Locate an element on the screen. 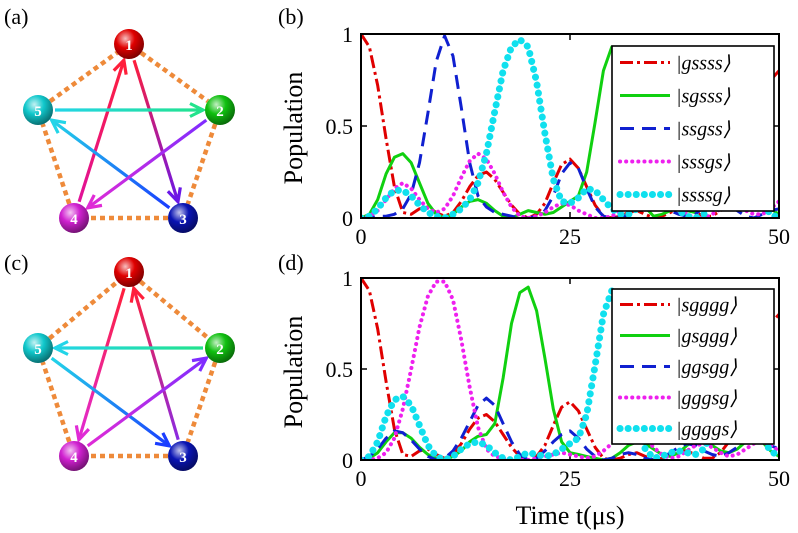 The height and width of the screenshot is (533, 798). legend-label-4: |ggggs⟩ is located at coordinates (706, 430).